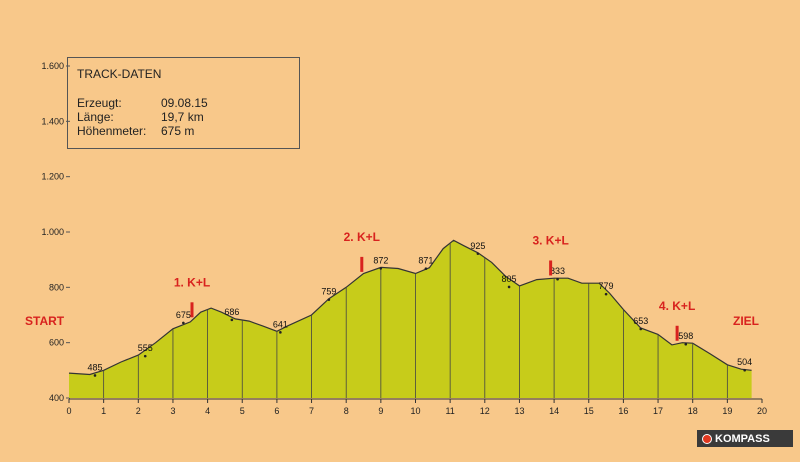  I want to click on track-data-title: TRACK-DATEN, so click(119, 74).